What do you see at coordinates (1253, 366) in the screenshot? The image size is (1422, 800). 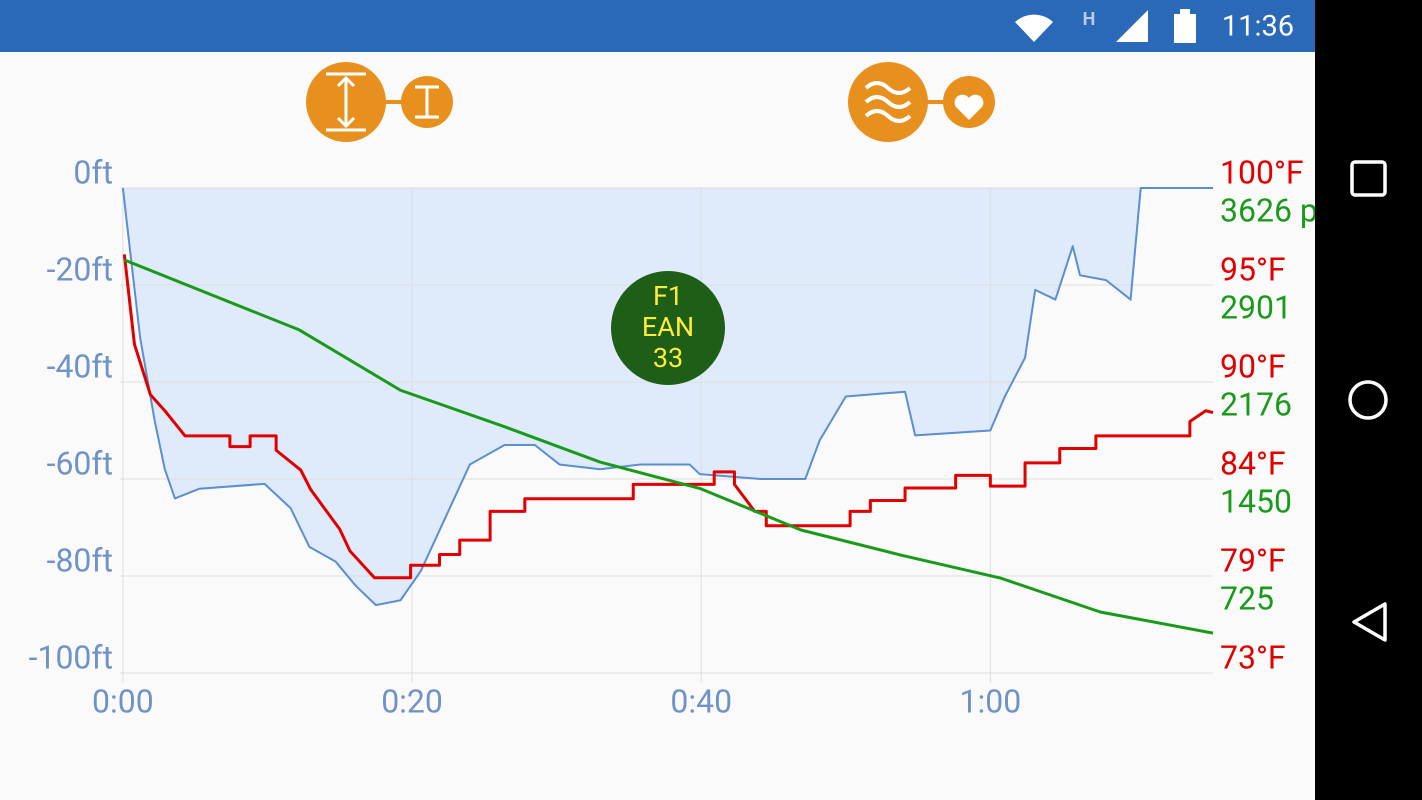 I see `y2-tick-label: 90°F` at bounding box center [1253, 366].